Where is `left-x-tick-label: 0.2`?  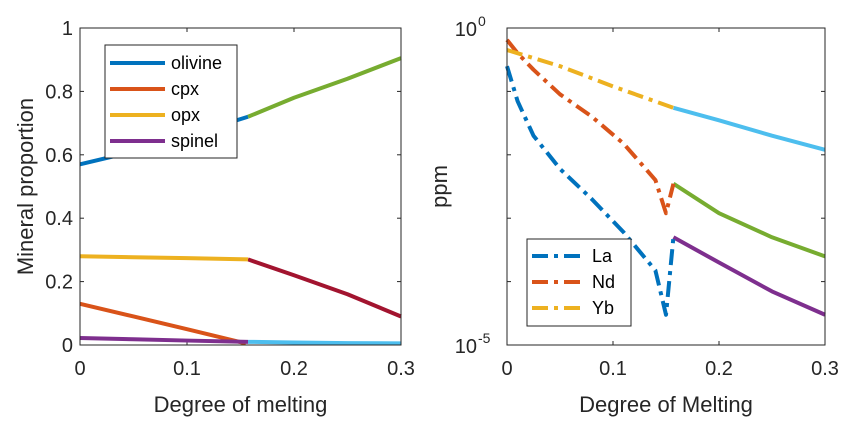 left-x-tick-label: 0.2 is located at coordinates (294, 369).